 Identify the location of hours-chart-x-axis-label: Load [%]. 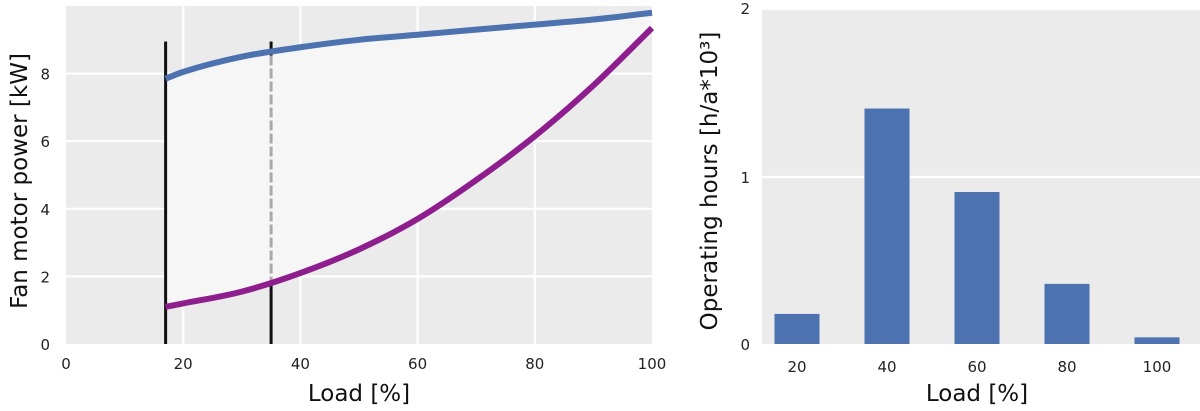
(977, 394).